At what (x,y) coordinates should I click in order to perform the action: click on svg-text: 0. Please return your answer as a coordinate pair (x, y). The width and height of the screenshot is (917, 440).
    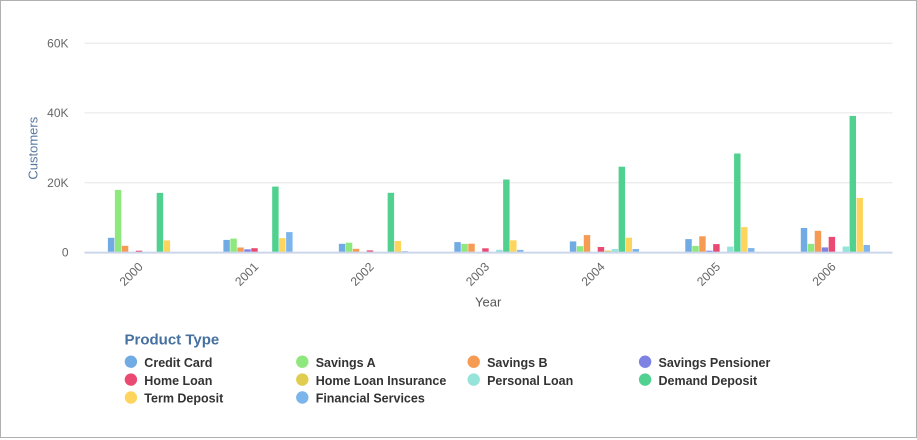
    Looking at the image, I should click on (65, 253).